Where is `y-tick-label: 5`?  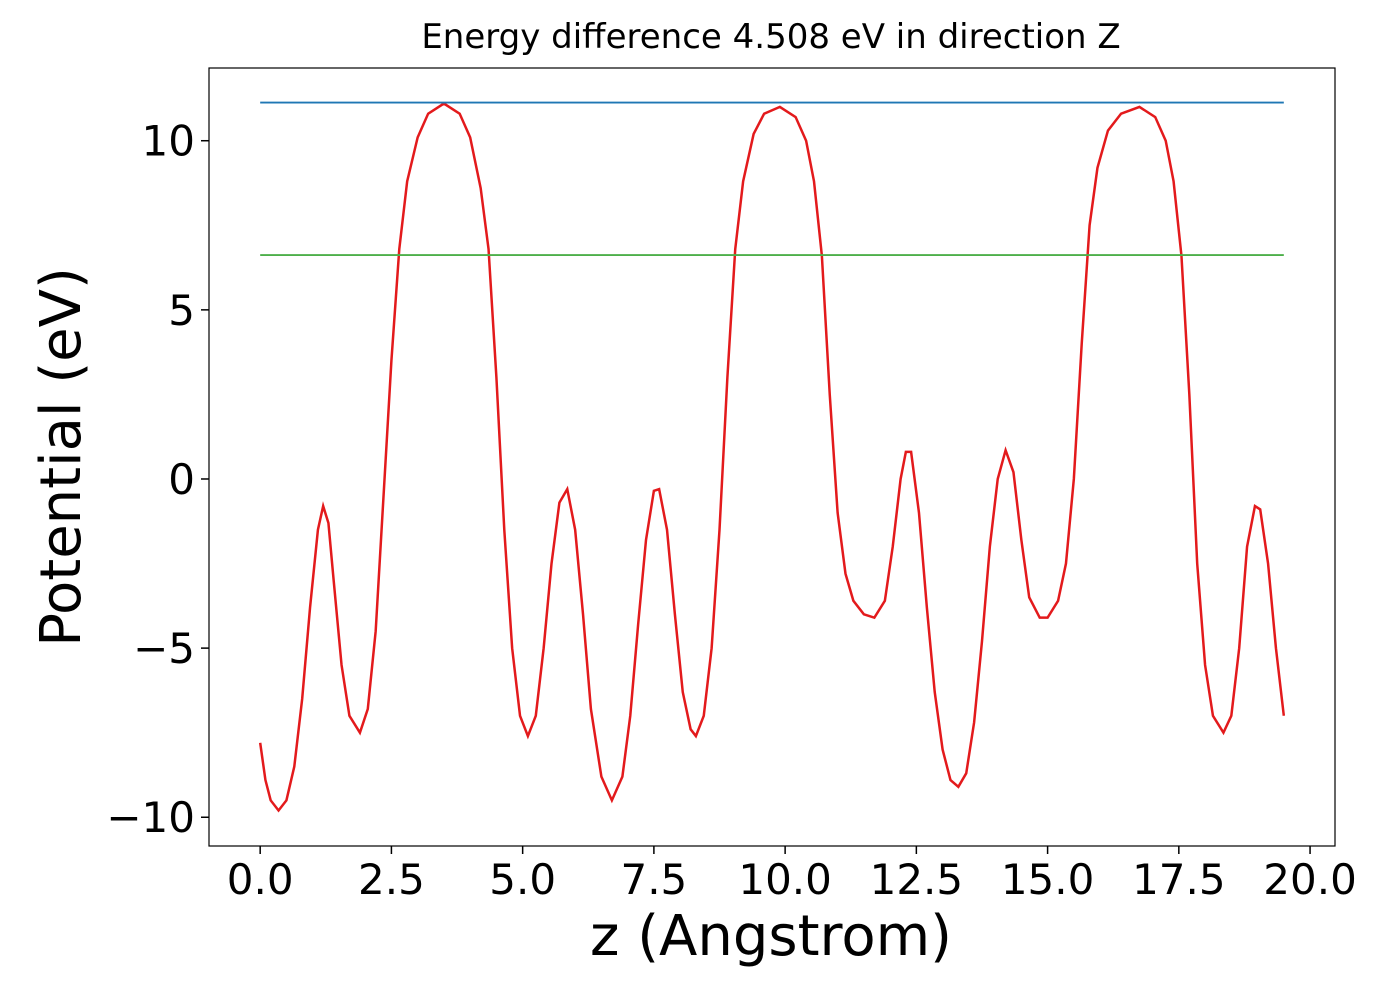 y-tick-label: 5 is located at coordinates (181, 310).